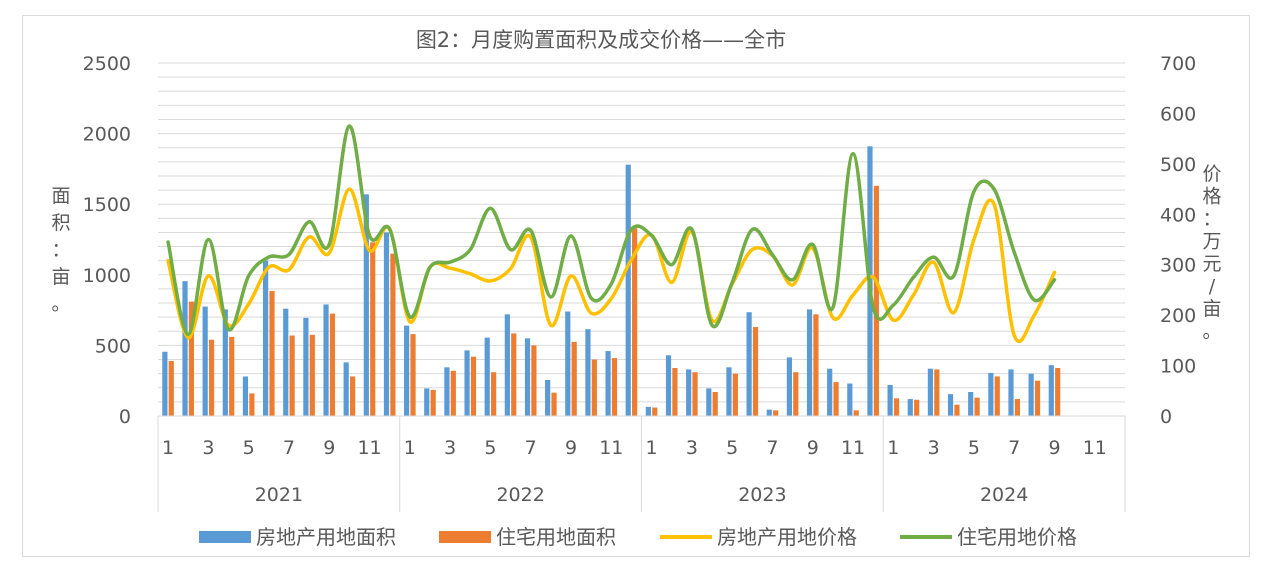 This screenshot has width=1276, height=570. Describe the element at coordinates (1178, 316) in the screenshot. I see `y-right-tick-label: 200` at that location.